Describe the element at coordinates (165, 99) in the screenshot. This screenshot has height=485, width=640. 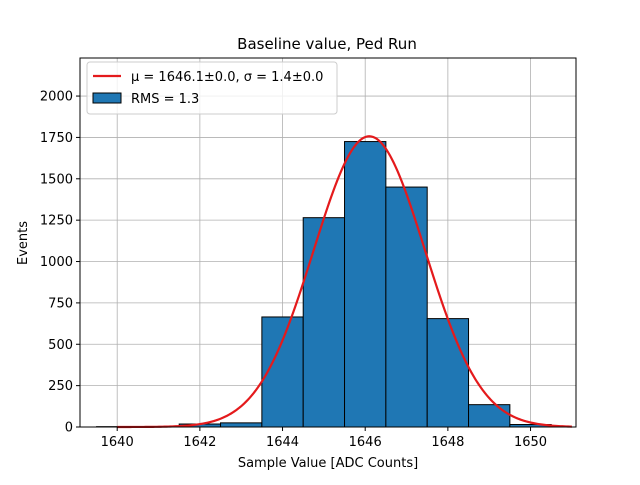
I see `legend-histogram-label: RMS = 1.3` at that location.